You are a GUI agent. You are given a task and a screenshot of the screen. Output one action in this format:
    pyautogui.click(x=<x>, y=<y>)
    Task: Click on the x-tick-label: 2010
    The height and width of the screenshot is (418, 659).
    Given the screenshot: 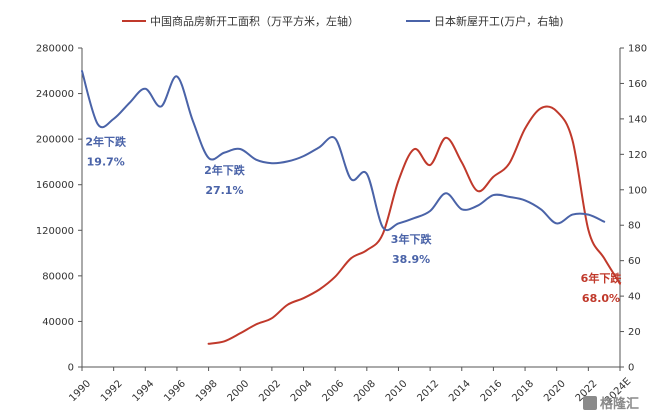 What is the action you would take?
    pyautogui.click(x=397, y=391)
    